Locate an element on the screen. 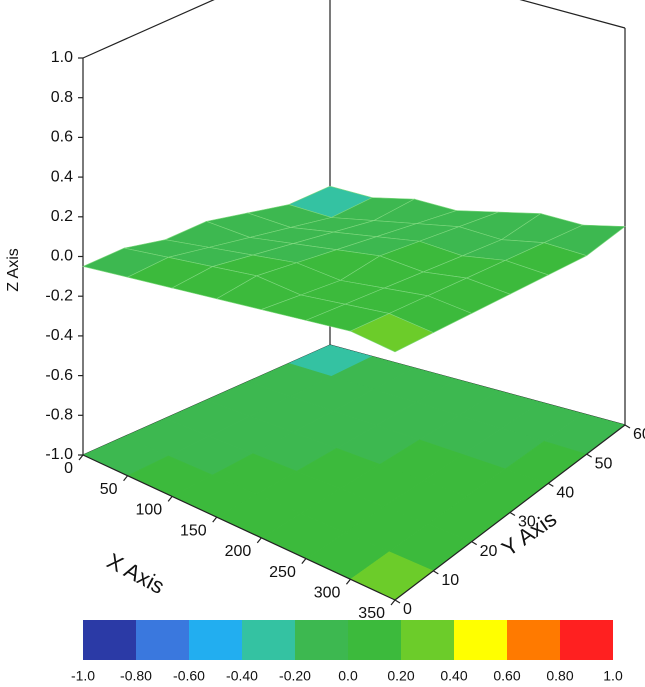 This screenshot has height=687, width=645. y-tick-label: 60 is located at coordinates (639, 434).